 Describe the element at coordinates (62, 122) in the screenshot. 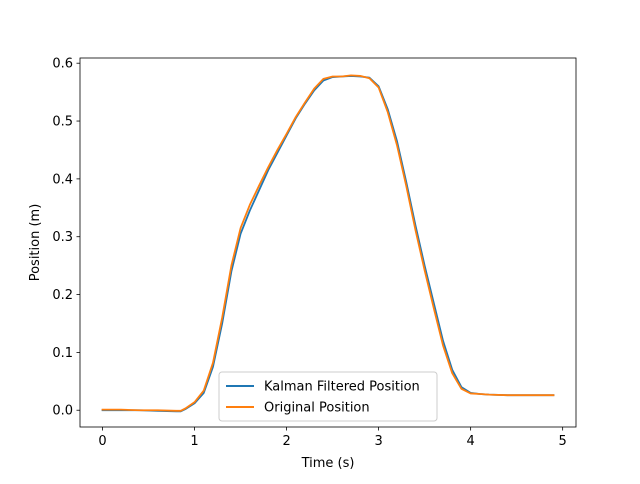

I see `y-tick-label: 0.5` at that location.